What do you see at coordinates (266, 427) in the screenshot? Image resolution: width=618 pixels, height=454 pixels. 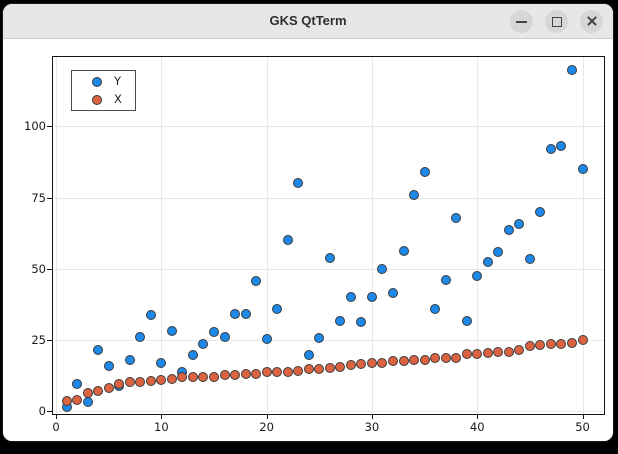 I see `x-tick-label-20: 20` at bounding box center [266, 427].